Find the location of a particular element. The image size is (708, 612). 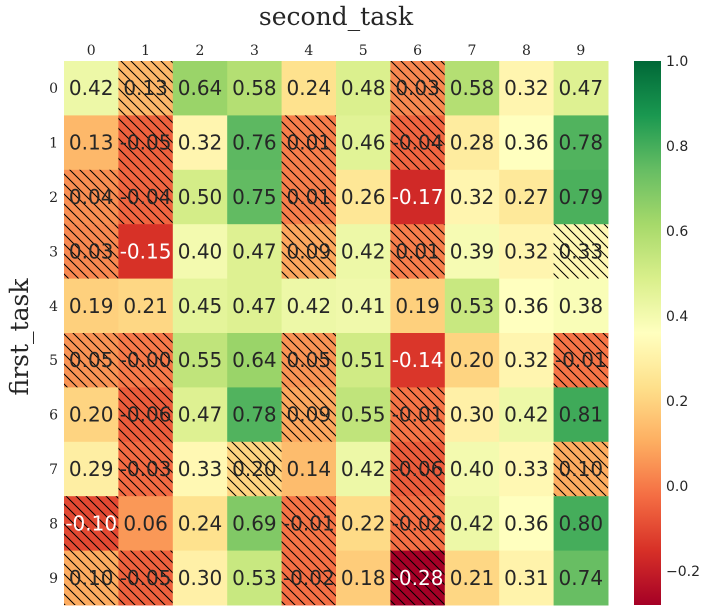

y-tick-label: 1 is located at coordinates (53, 144).